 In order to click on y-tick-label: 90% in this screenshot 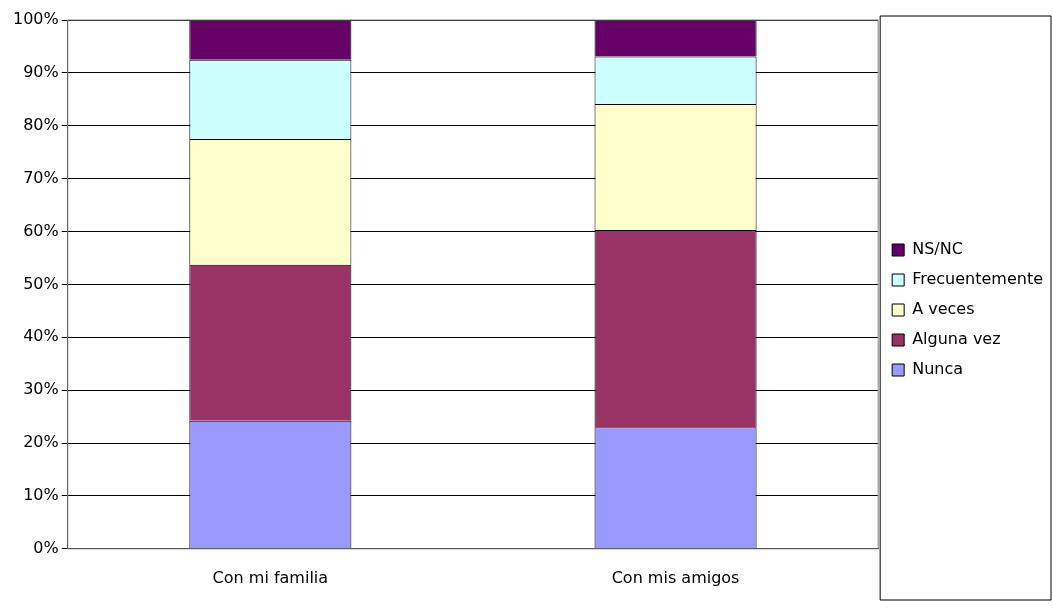, I will do `click(41, 72)`.